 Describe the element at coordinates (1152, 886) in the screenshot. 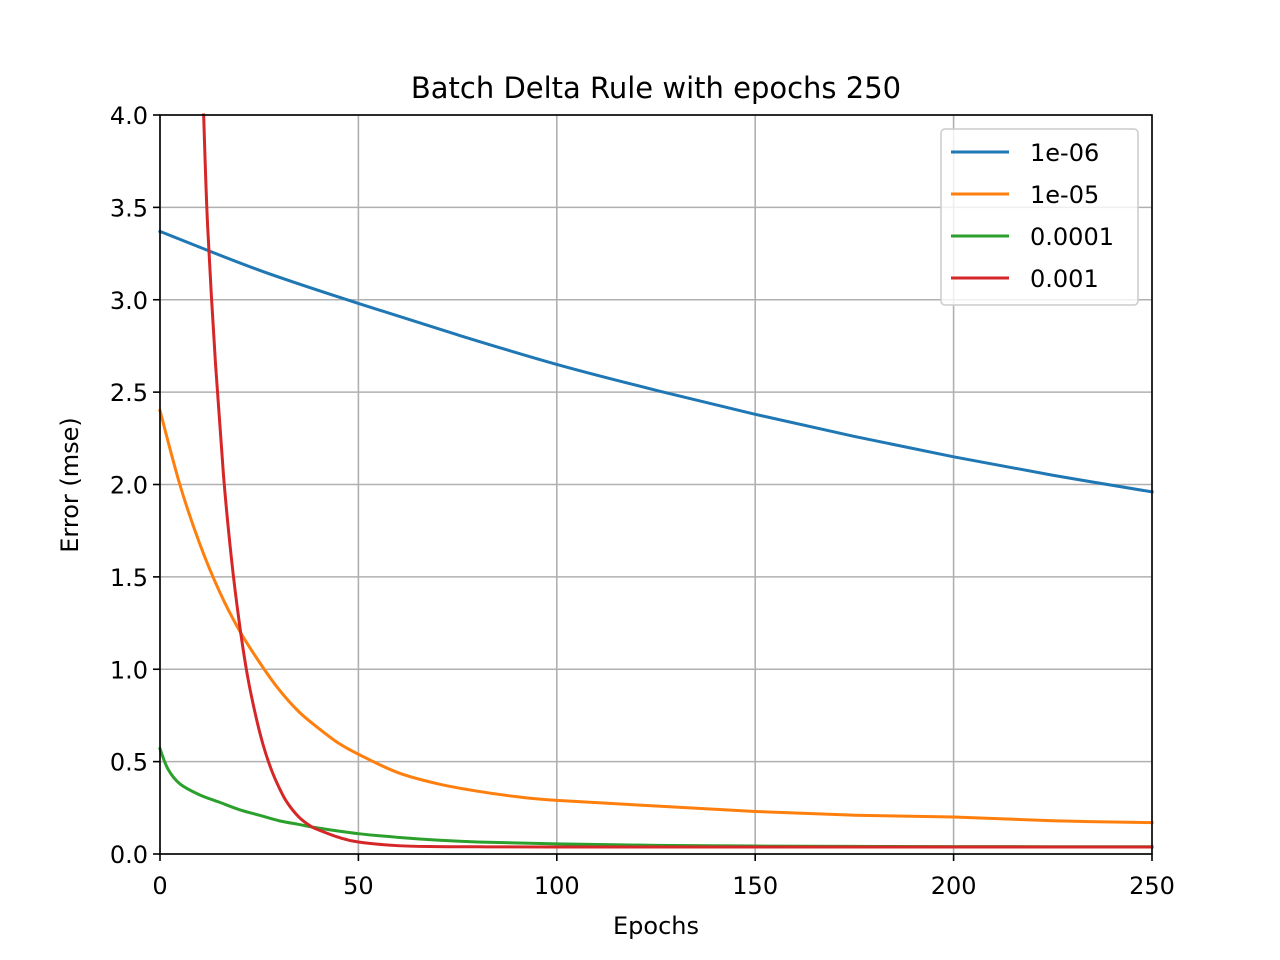

I see `x-tick-label: 250` at that location.